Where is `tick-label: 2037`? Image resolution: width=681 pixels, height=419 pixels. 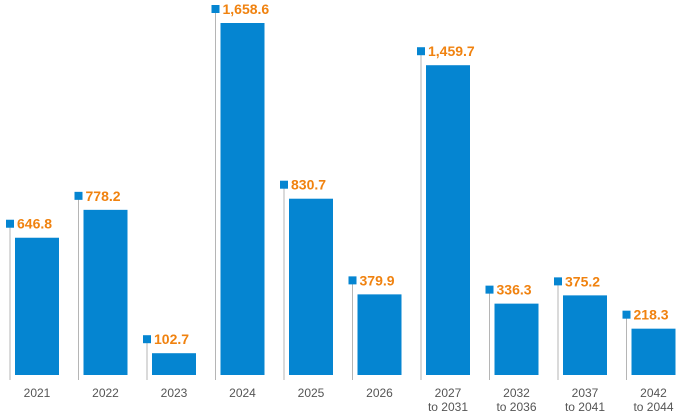 tick-label: 2037 is located at coordinates (585, 393).